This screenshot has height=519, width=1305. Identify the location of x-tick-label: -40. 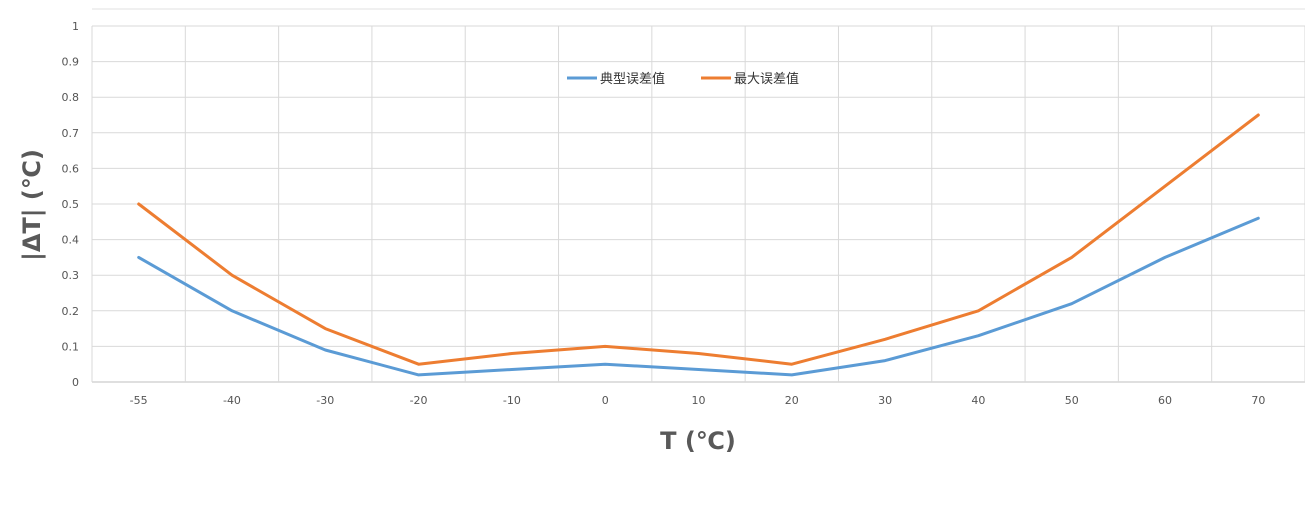
(232, 400).